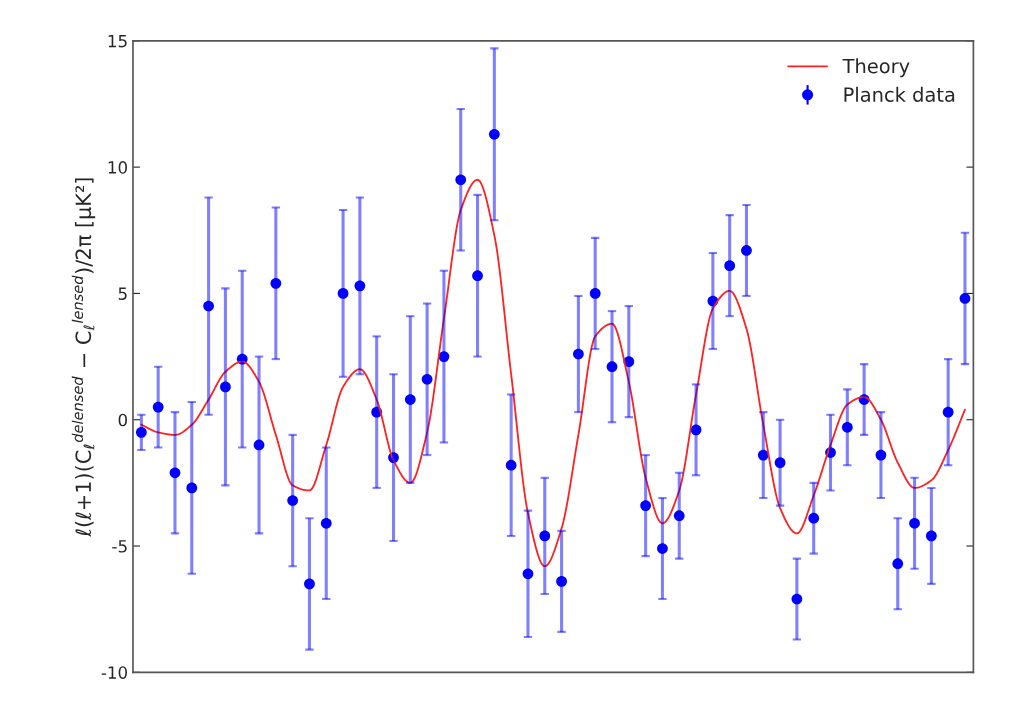 This screenshot has width=1015, height=704. I want to click on y-axis-title: ℓ(ℓ+1)(C$_{ℓ}$$^{delensed}$ − C$_{ℓ}$$^{lensed}$)/2π [μK²], so click(83, 357).